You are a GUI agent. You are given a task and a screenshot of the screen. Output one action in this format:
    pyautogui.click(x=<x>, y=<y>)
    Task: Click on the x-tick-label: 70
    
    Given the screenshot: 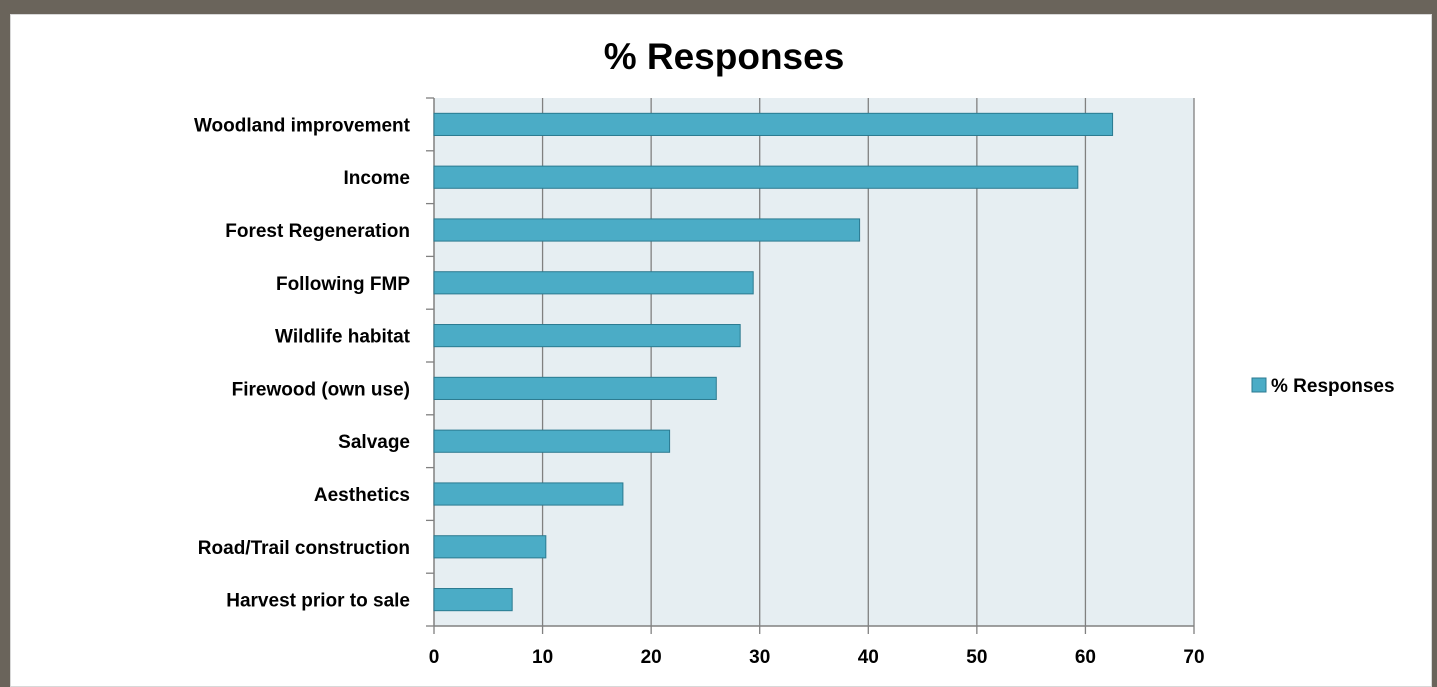 What is the action you would take?
    pyautogui.click(x=1193, y=657)
    